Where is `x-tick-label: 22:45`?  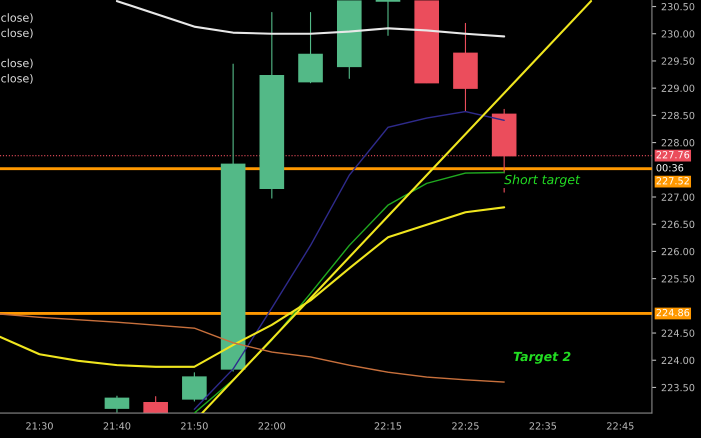
x-tick-label: 22:45 is located at coordinates (620, 426).